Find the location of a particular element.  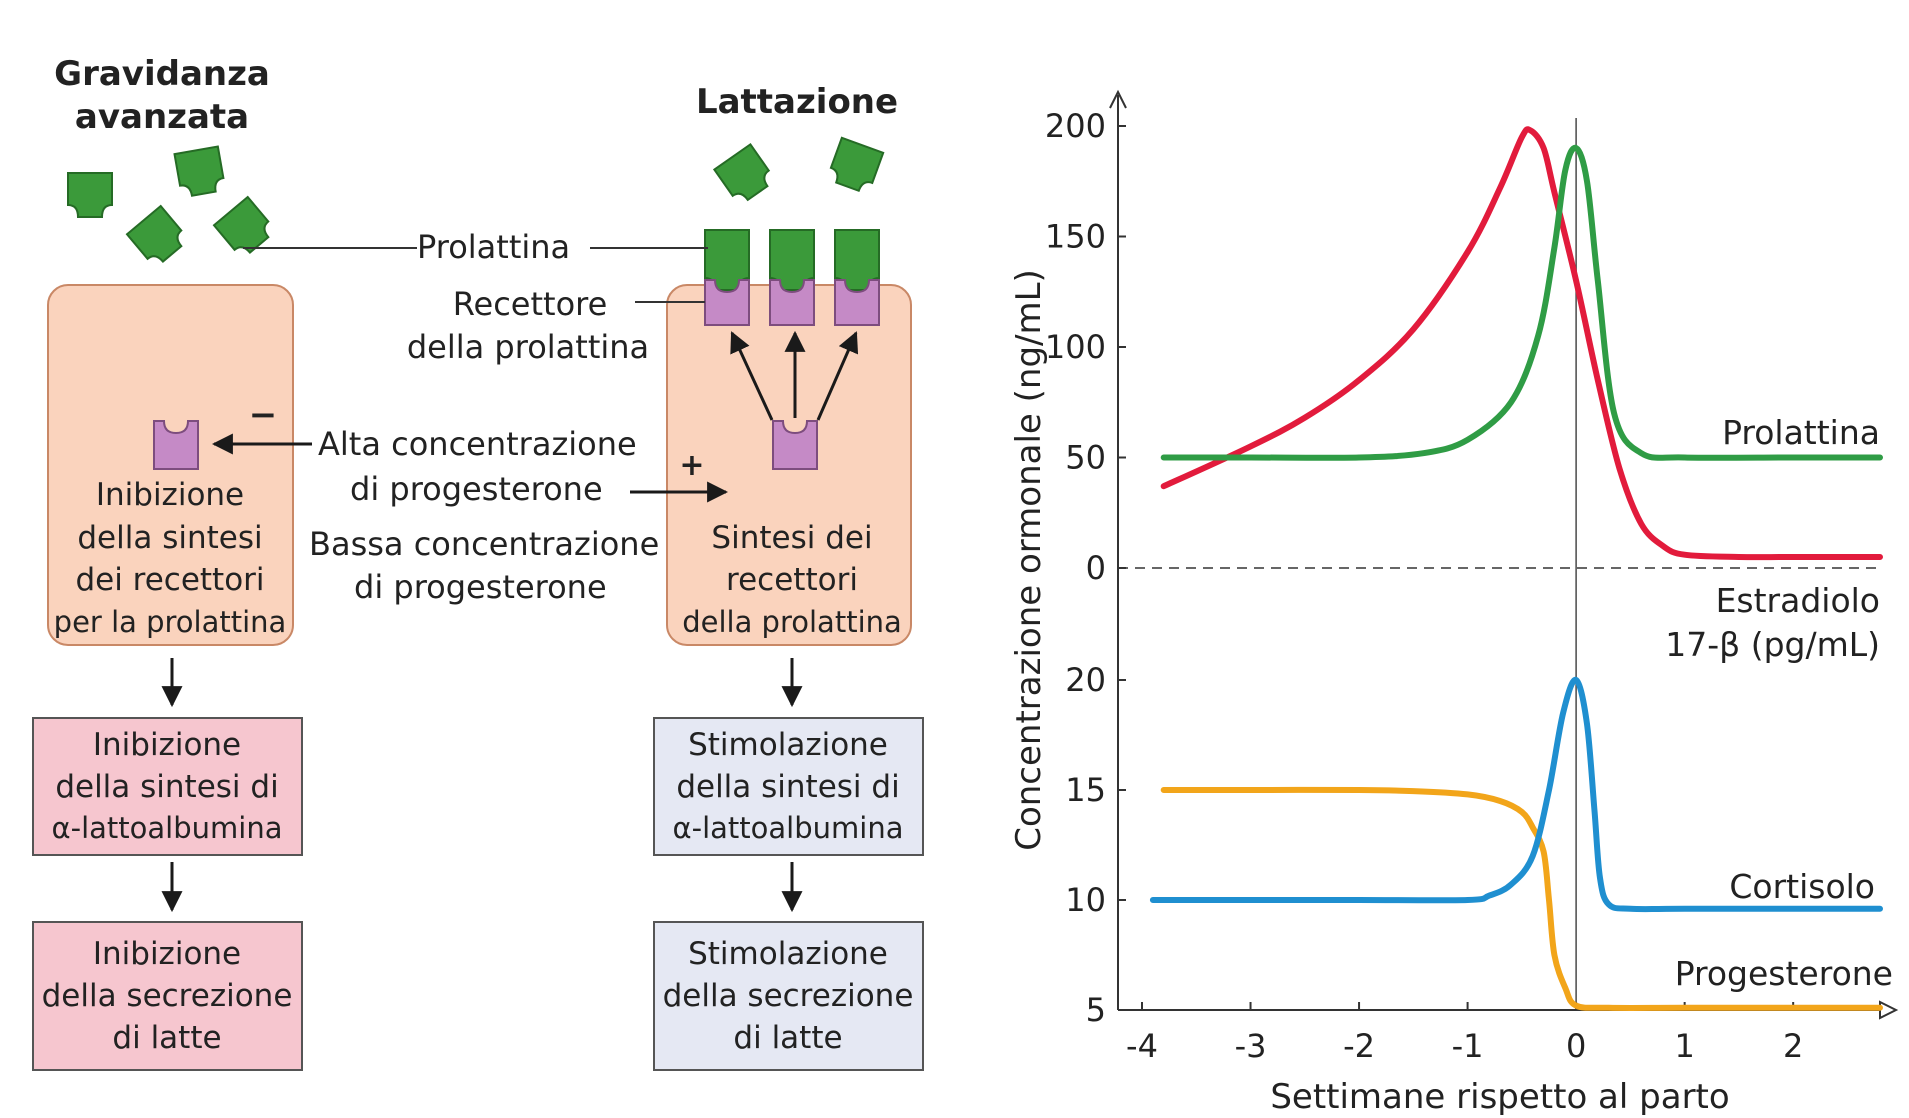

y-tick-label: 150 is located at coordinates (1075, 237).